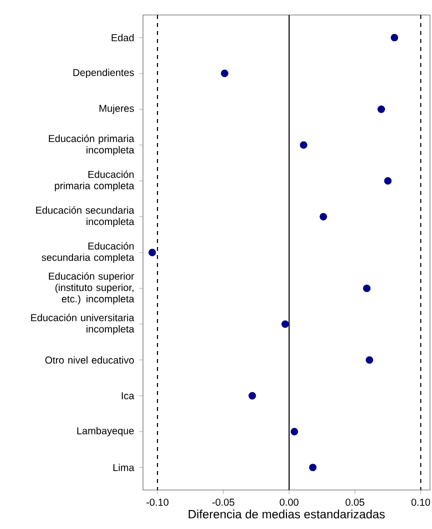  I want to click on y-tick-label: Ica, so click(128, 396).